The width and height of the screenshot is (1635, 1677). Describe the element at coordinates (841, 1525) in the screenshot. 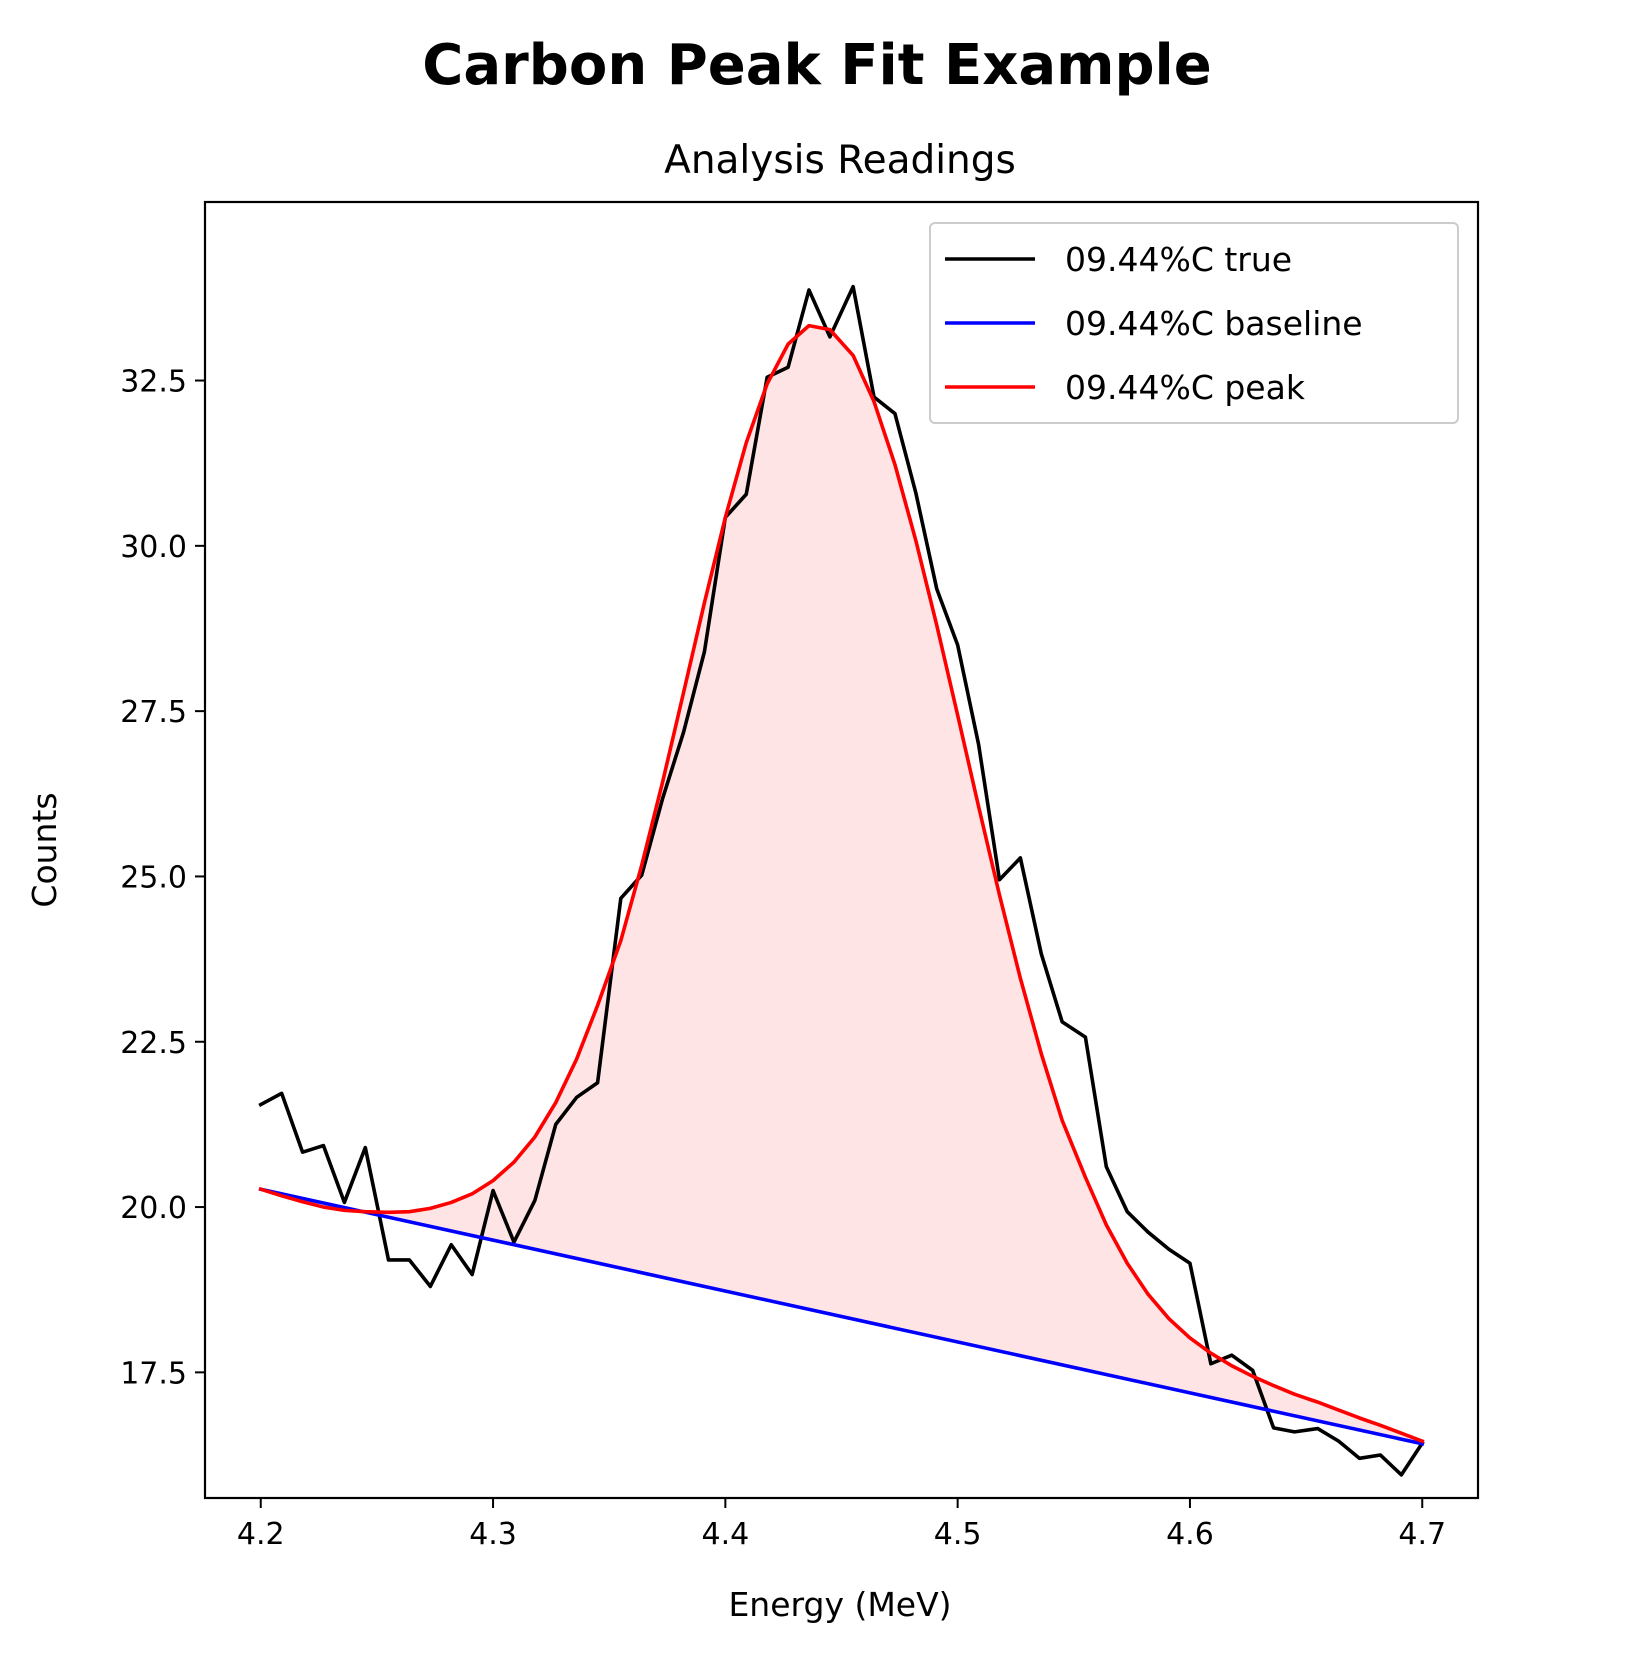

I see `x-axis: 4.2 4.3 4.4 4.5 4.6 4.7` at that location.